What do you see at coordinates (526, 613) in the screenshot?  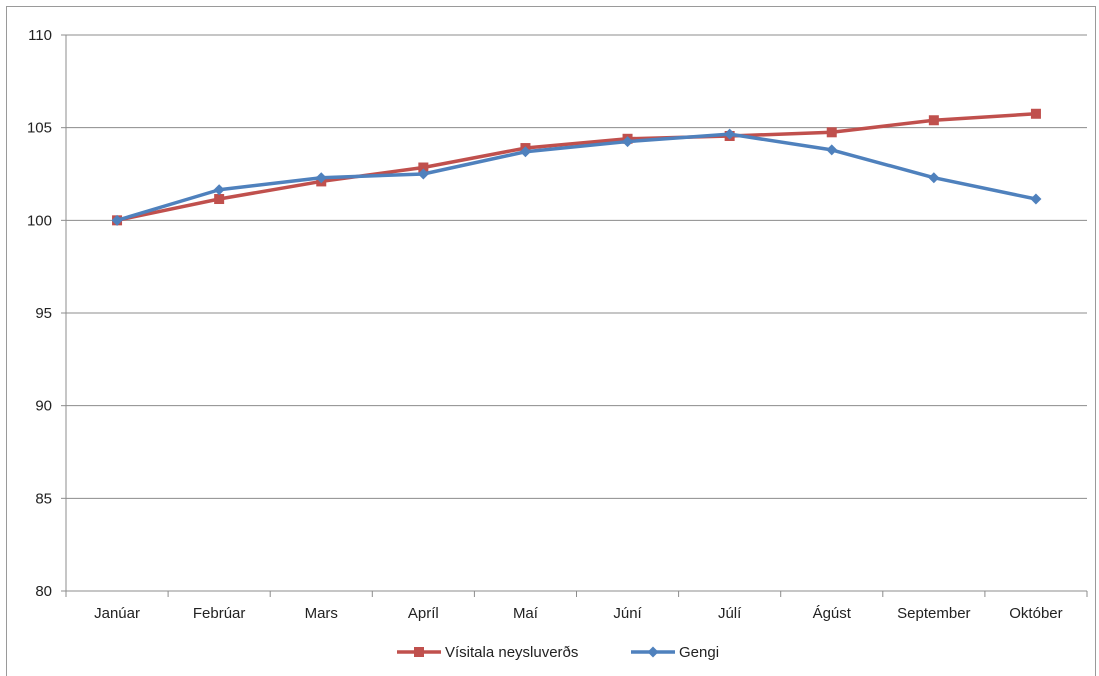 I see `x-tick-label: Maí` at bounding box center [526, 613].